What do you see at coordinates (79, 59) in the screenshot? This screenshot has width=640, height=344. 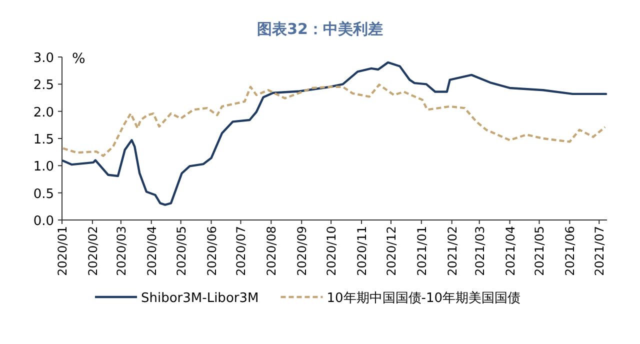 I see `y-axis-title: %` at bounding box center [79, 59].